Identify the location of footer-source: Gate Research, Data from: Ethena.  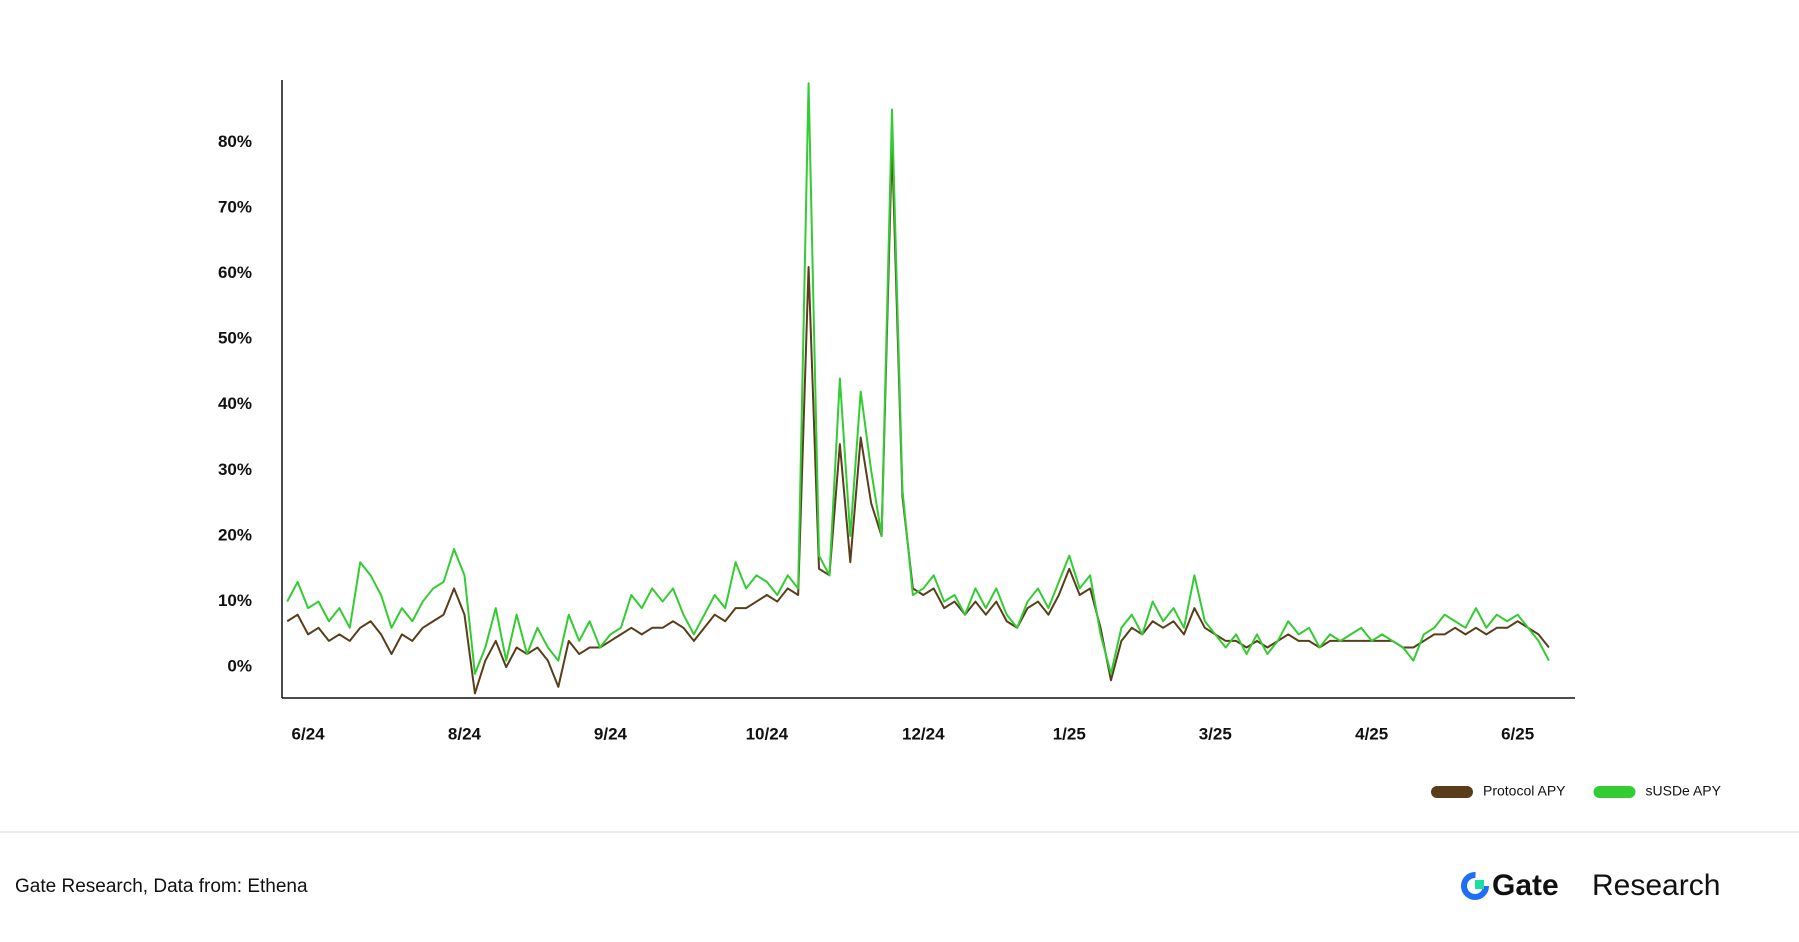
(161, 886).